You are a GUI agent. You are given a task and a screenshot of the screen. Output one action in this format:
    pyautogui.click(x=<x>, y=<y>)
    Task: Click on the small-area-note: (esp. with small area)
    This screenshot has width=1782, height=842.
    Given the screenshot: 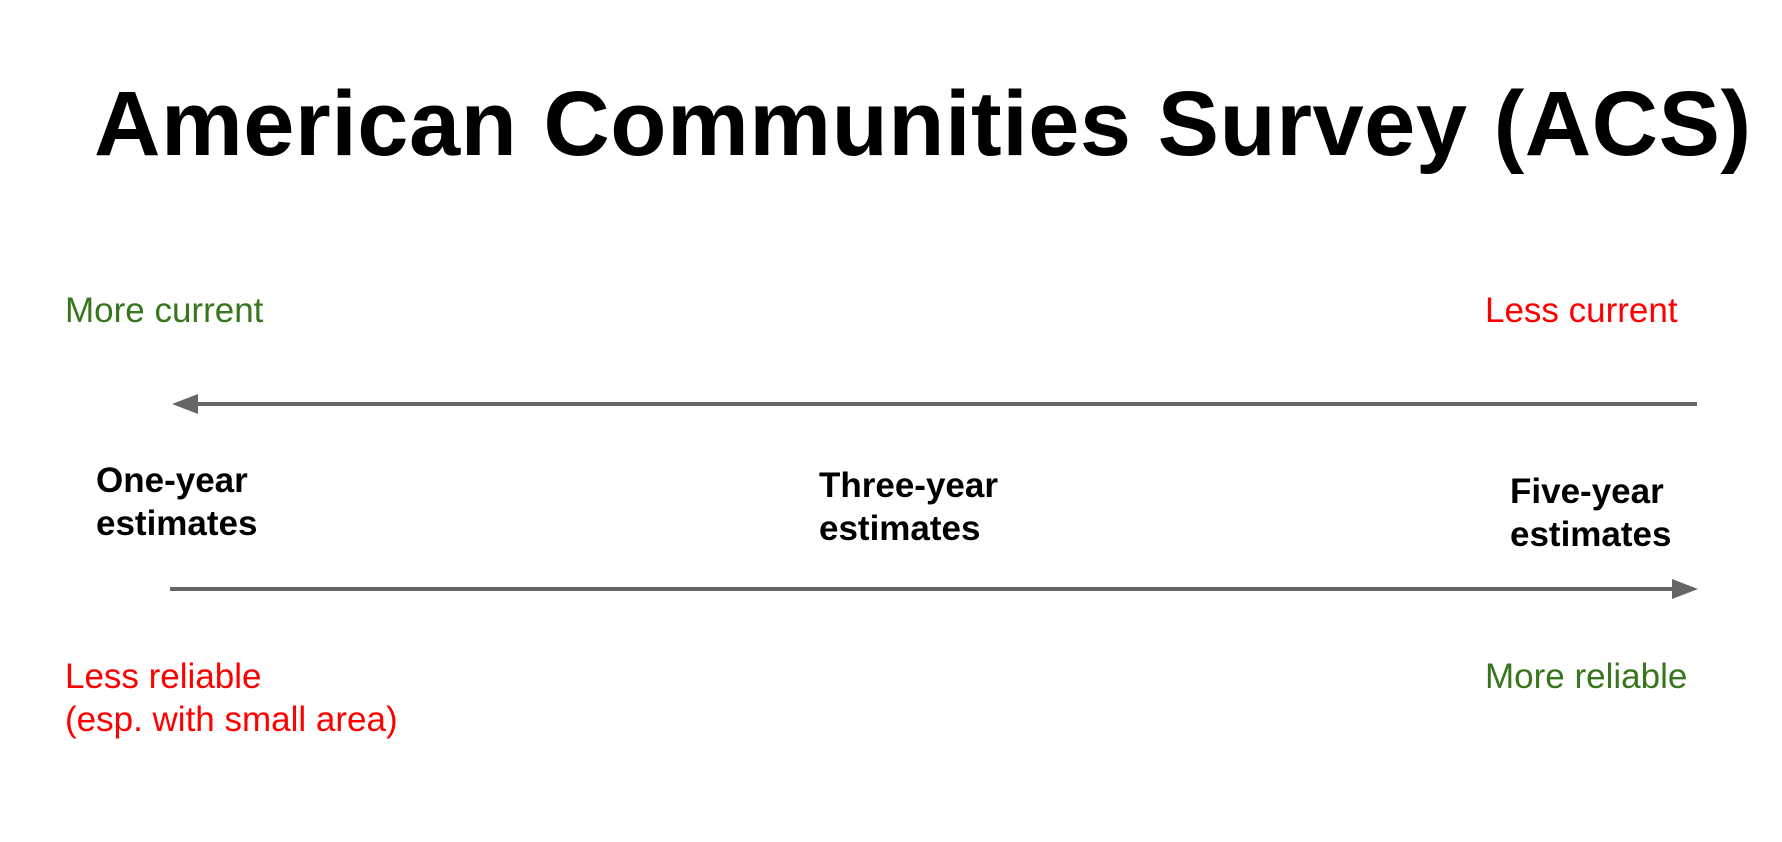 What is the action you would take?
    pyautogui.click(x=231, y=719)
    